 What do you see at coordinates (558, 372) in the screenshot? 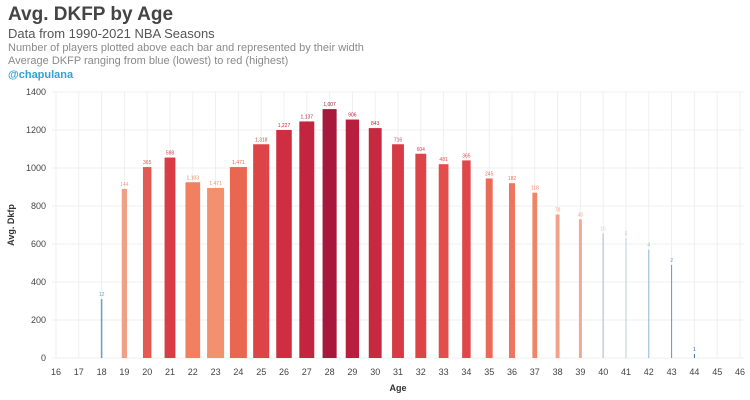
I see `x-tick-label: 38` at bounding box center [558, 372].